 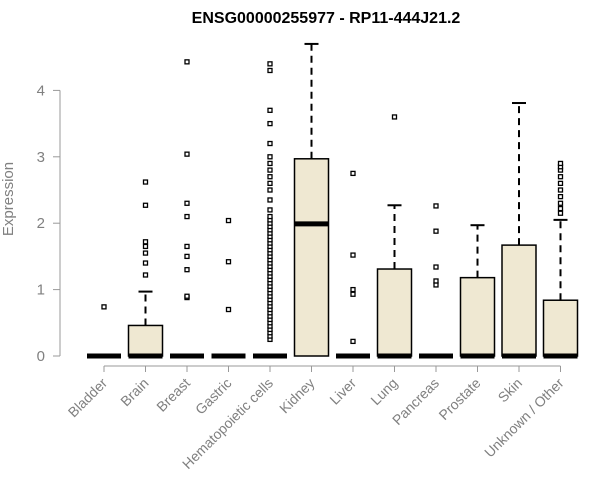 I want to click on y-tick-label: 0, so click(x=41, y=356).